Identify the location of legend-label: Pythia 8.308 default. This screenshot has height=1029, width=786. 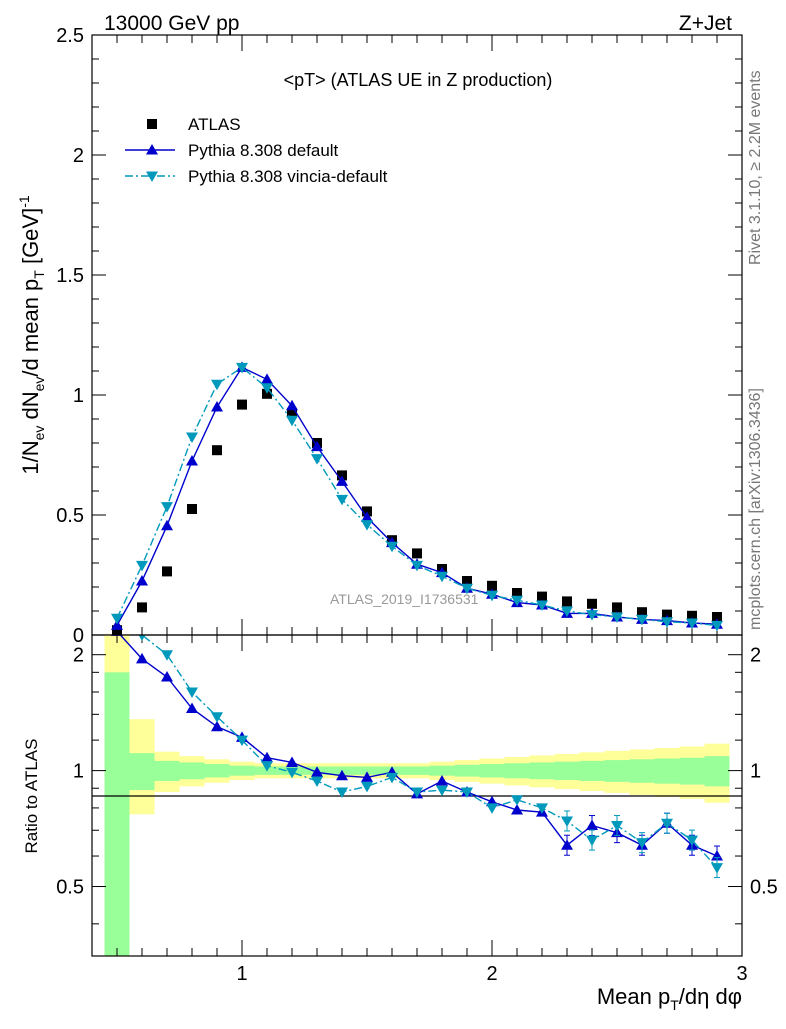
(263, 150).